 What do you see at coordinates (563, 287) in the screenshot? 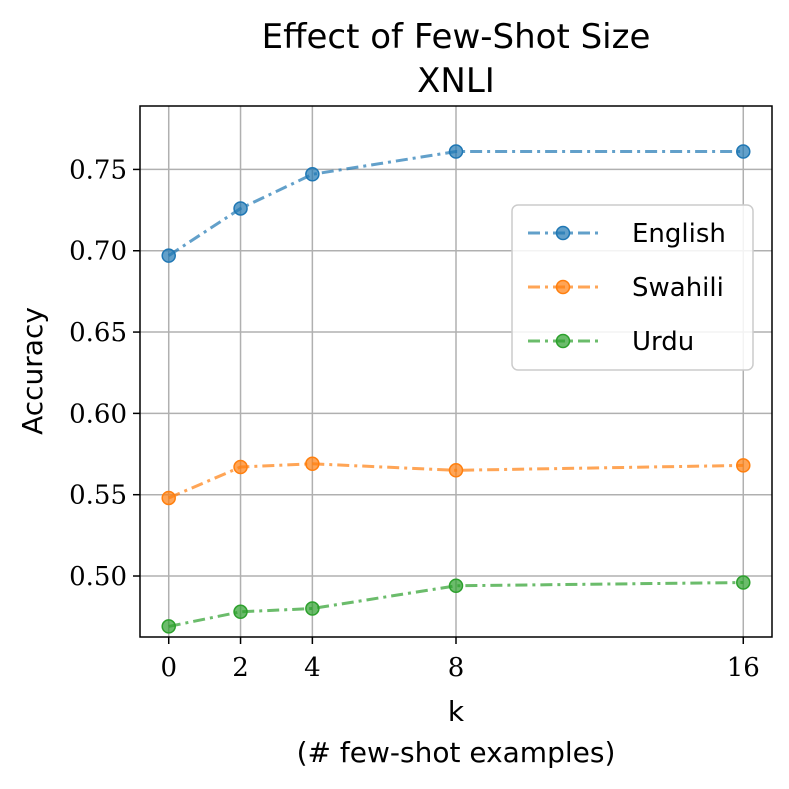
I see `legend-marker-swahili` at bounding box center [563, 287].